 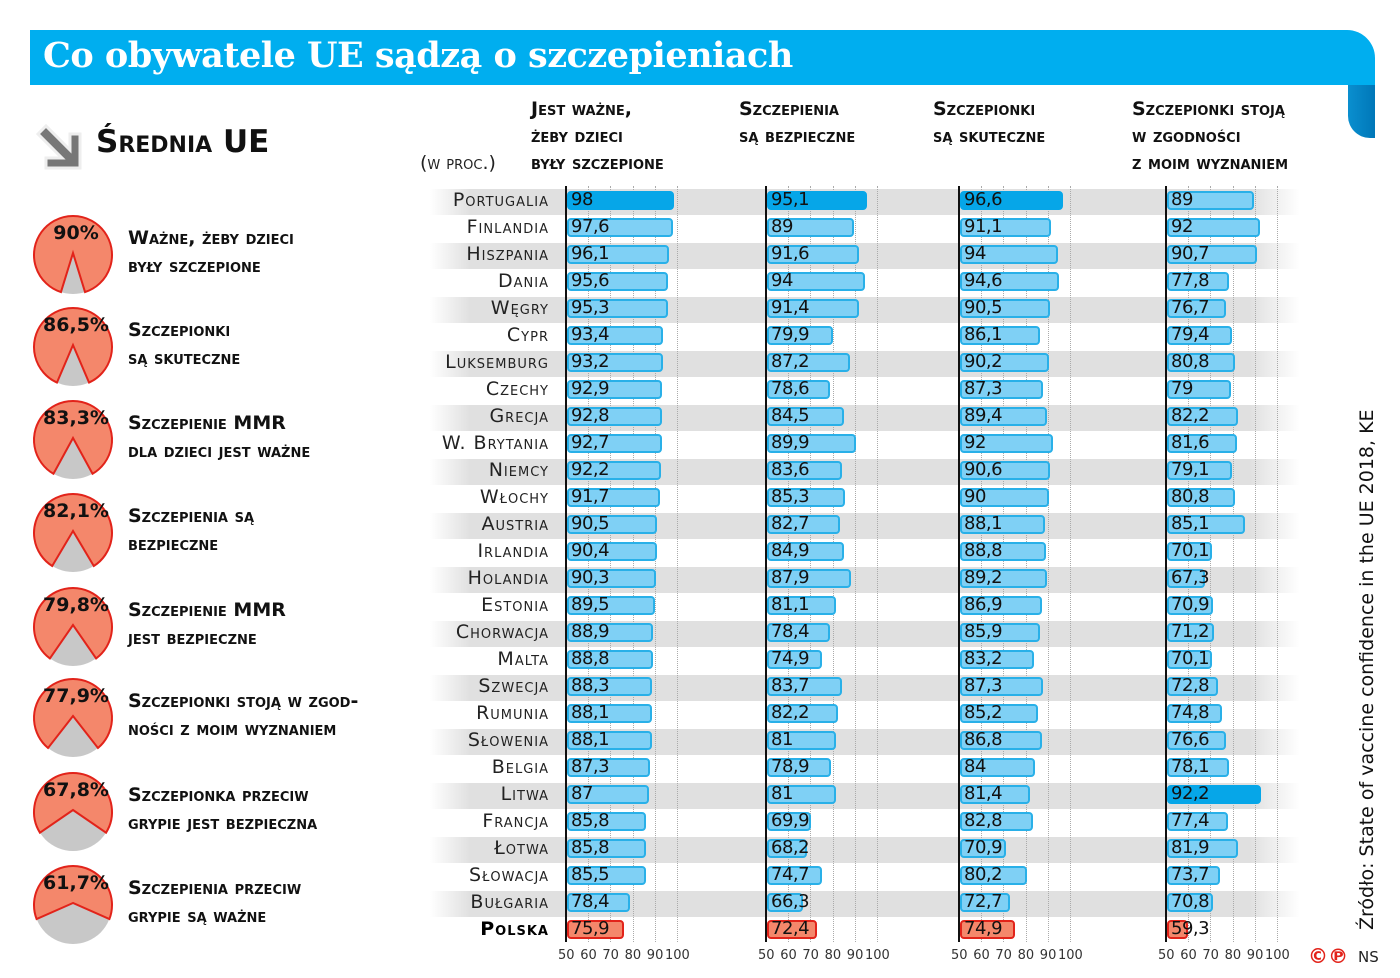 I want to click on eu-average-label: Szczepionki są skuteczne, so click(x=184, y=344).